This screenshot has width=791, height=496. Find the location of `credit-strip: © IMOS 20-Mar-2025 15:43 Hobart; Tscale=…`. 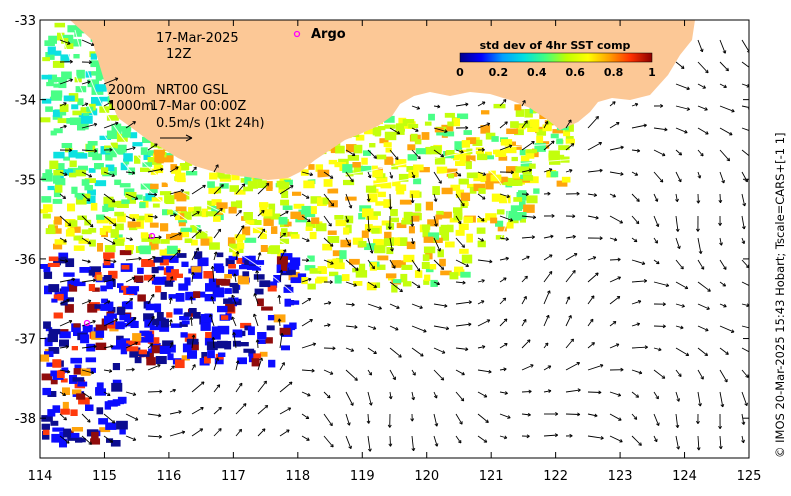

credit-strip: © IMOS 20-Mar-2025 15:43 Hobart; Tscale=… is located at coordinates (780, 246).